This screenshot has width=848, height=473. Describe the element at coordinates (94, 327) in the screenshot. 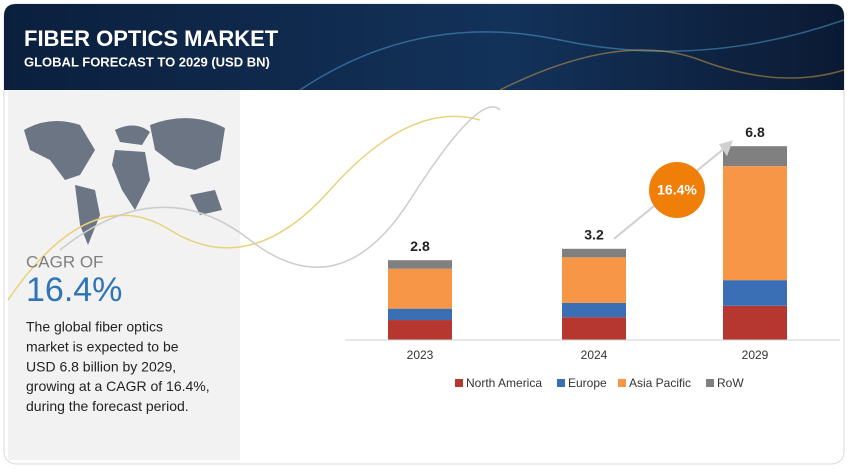

I see `description-line: The global fiber optics` at that location.